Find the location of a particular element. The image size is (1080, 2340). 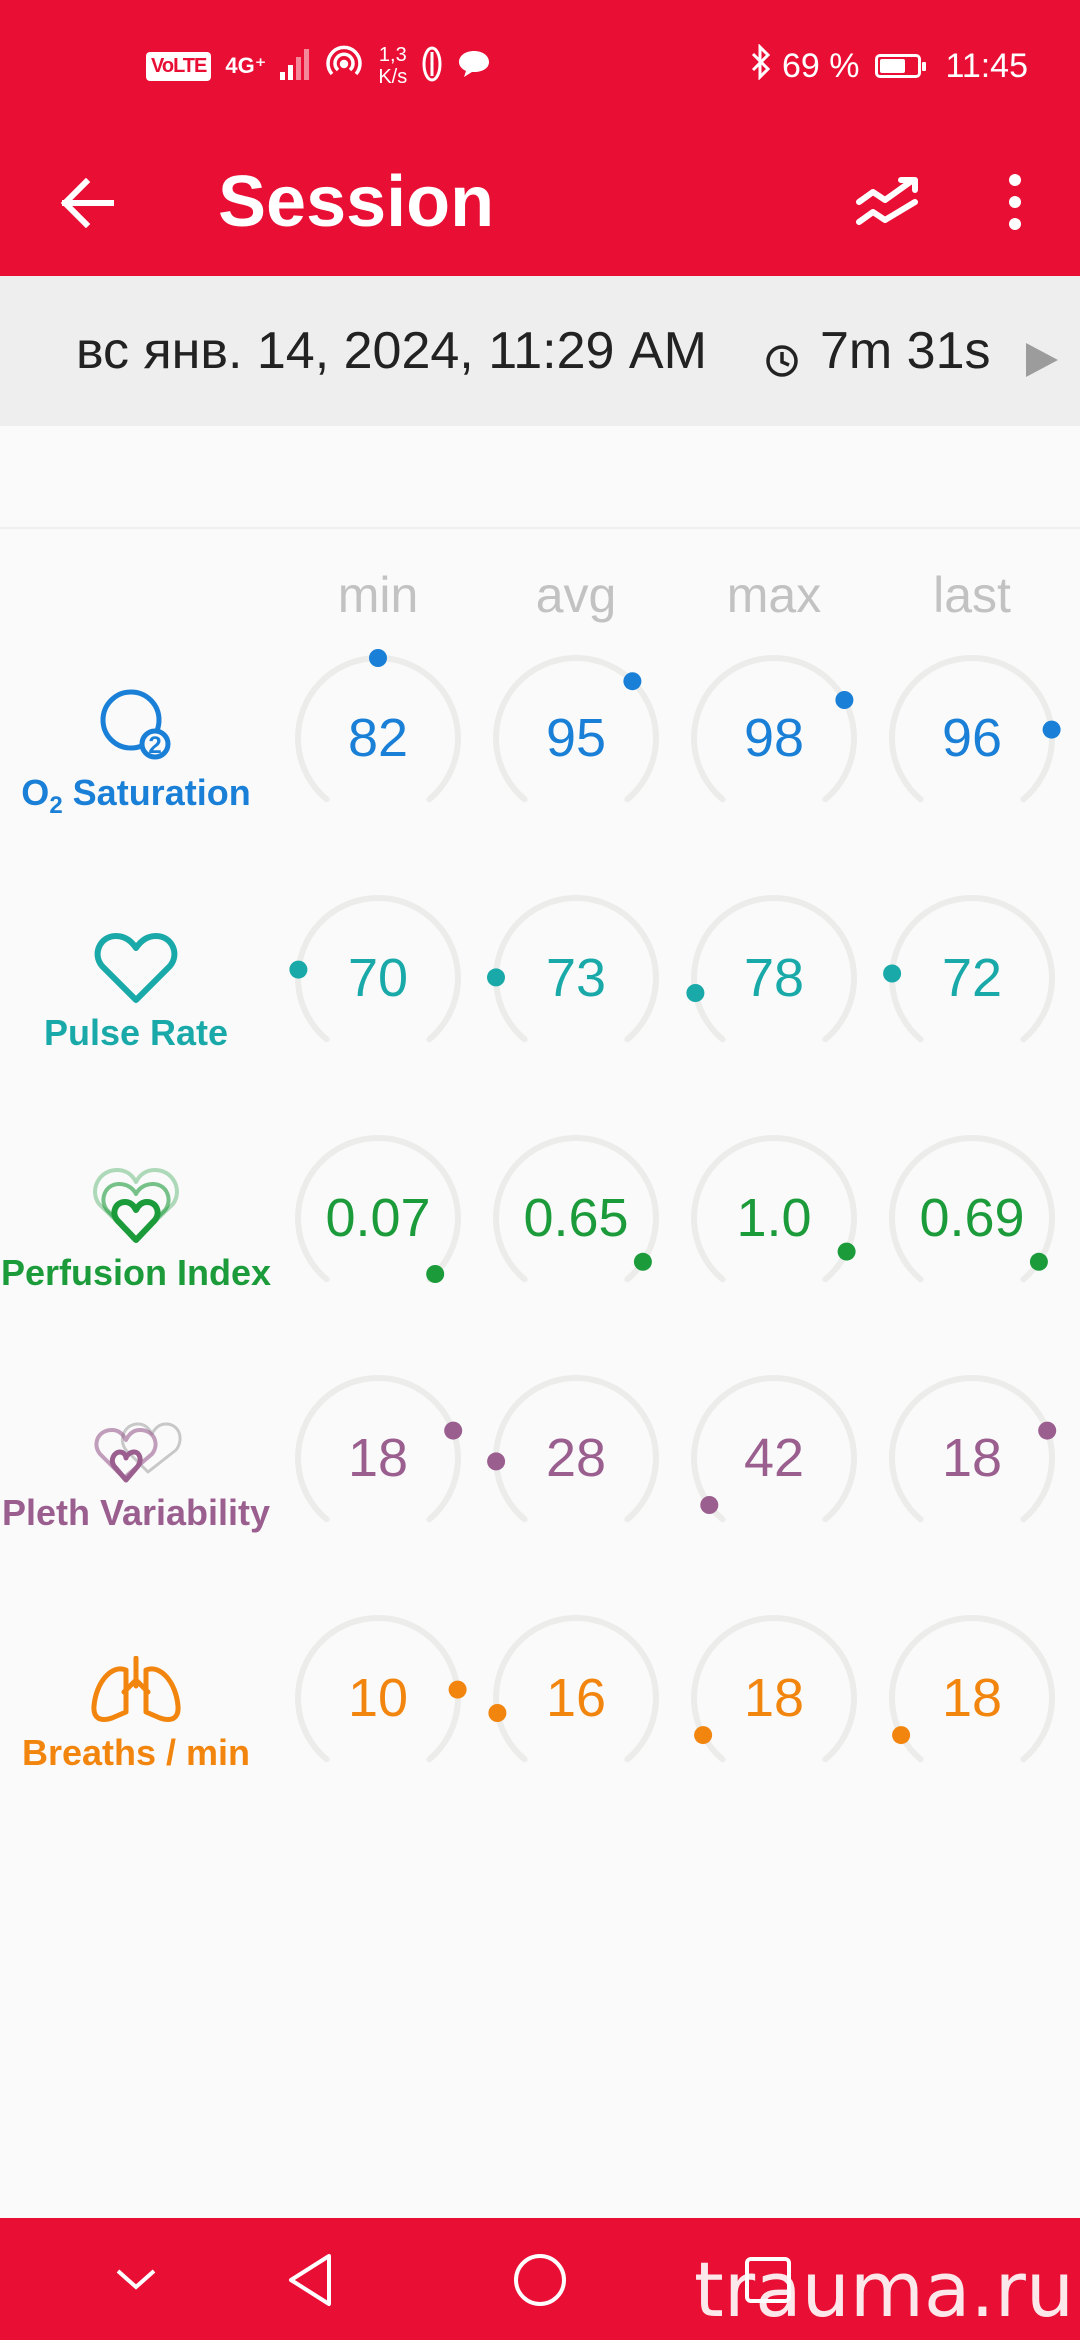

session-info-bar: вс янв. 14, 2024, 11:29 AM 7m 31s is located at coordinates (540, 351).